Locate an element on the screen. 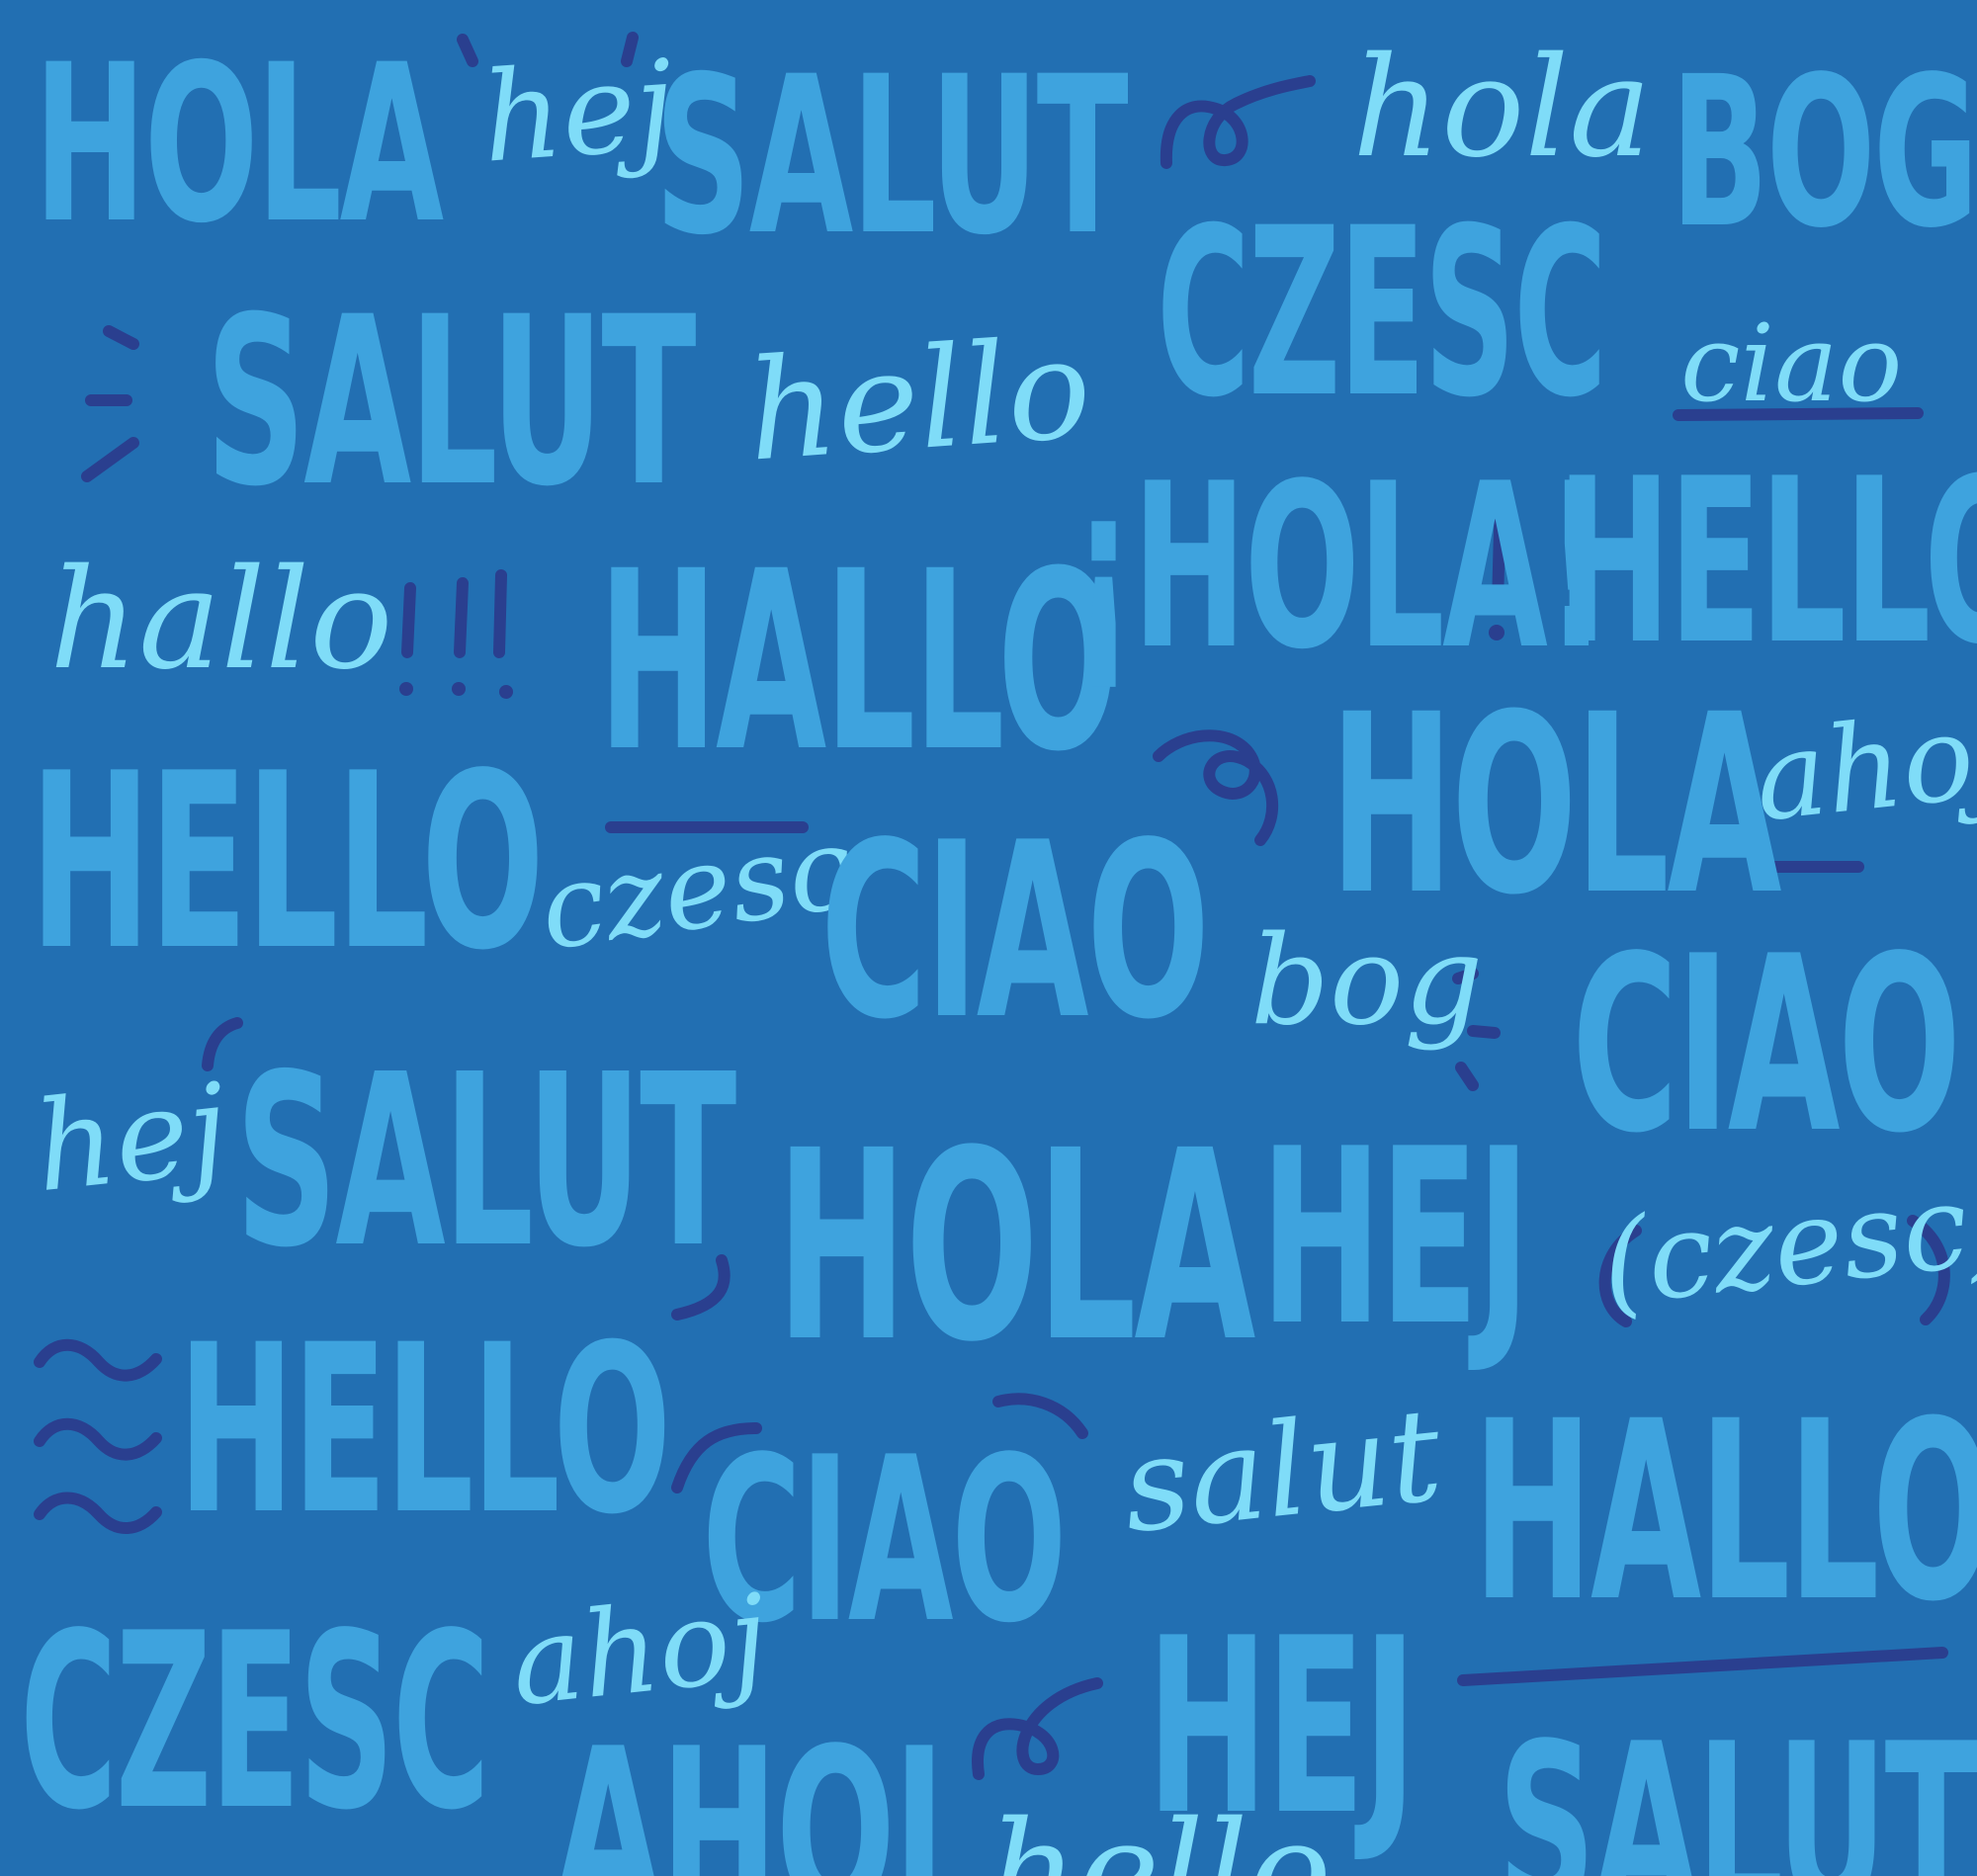 This screenshot has width=1977, height=1876. greeting-word: (czesc) is located at coordinates (1786, 1242).